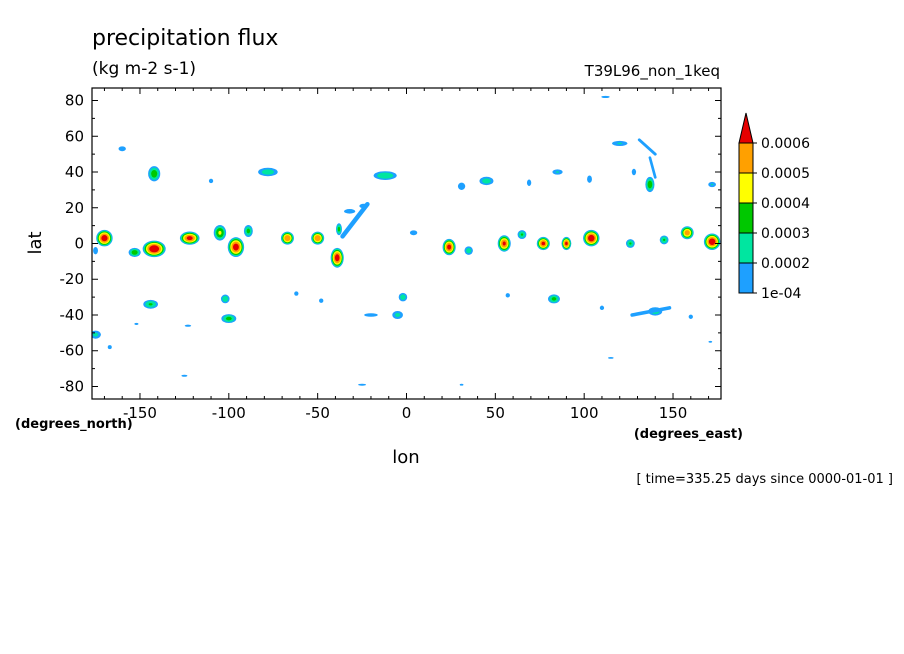  Describe the element at coordinates (785, 204) in the screenshot. I see `colorbar-label: 0.0004` at that location.